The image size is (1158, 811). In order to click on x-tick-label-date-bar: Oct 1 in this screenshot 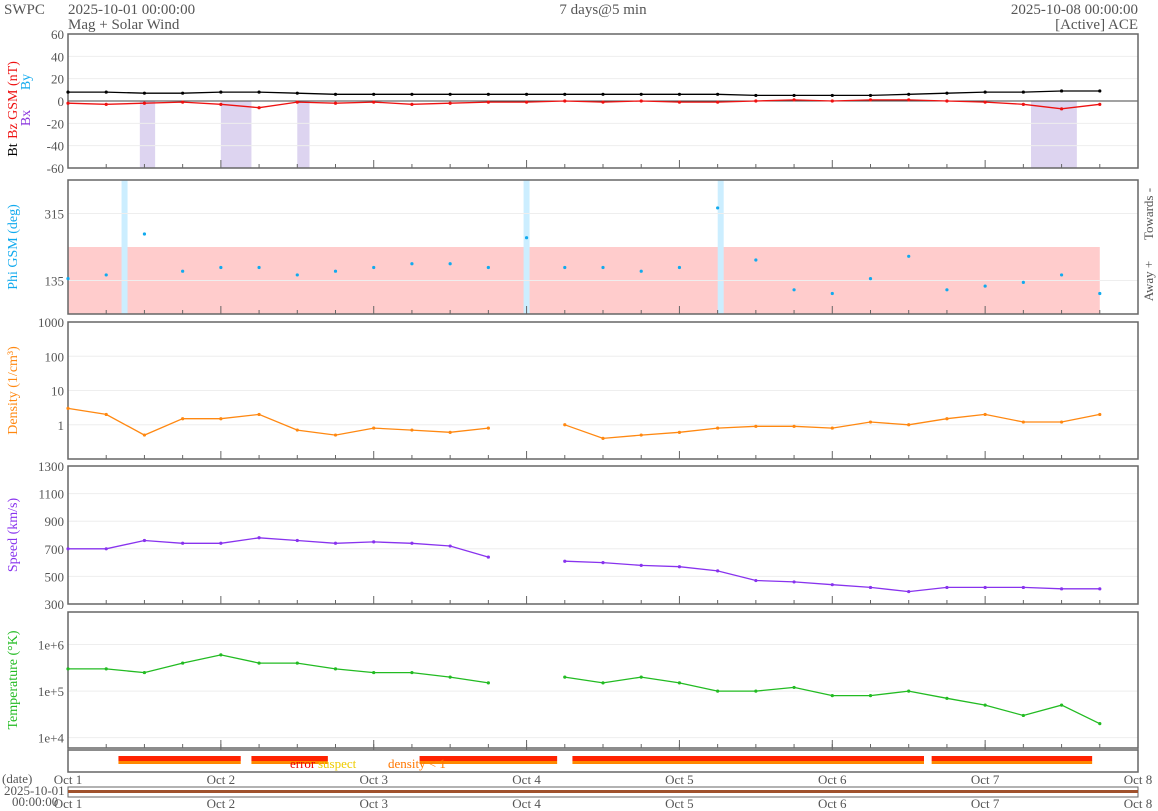, I will do `click(68, 803)`.